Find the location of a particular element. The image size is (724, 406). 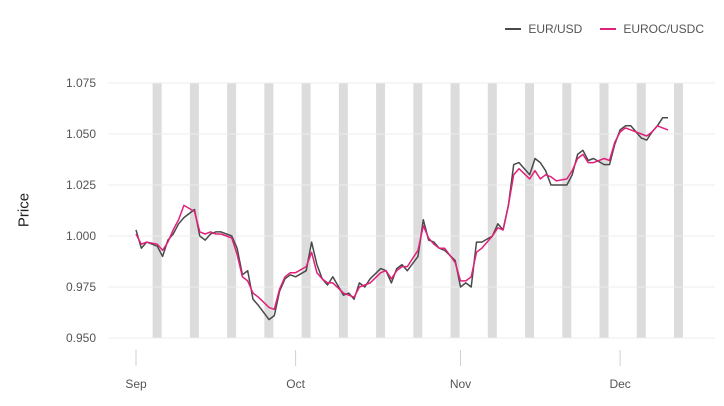

legend-item-eur-usd: EUR/USD is located at coordinates (543, 29).